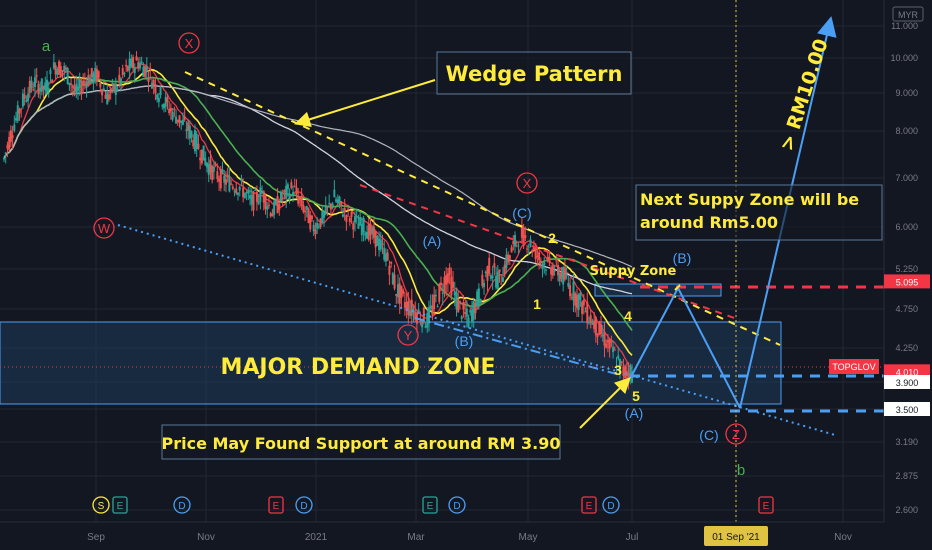 The image size is (932, 550). What do you see at coordinates (537, 304) in the screenshot?
I see `wave-label-n1: 1` at bounding box center [537, 304].